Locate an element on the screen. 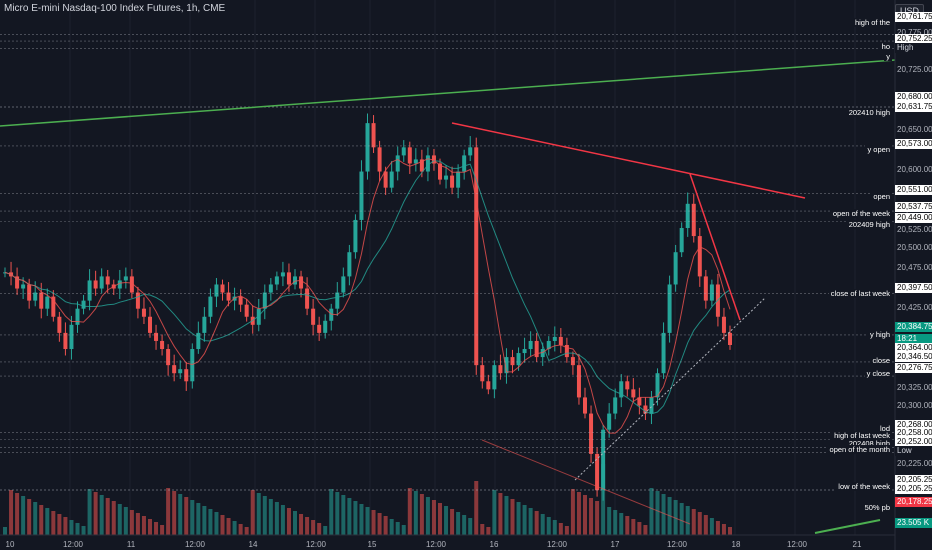 Image resolution: width=932 pixels, height=550 pixels. price-tick-label: 20,425.00 is located at coordinates (914, 307).